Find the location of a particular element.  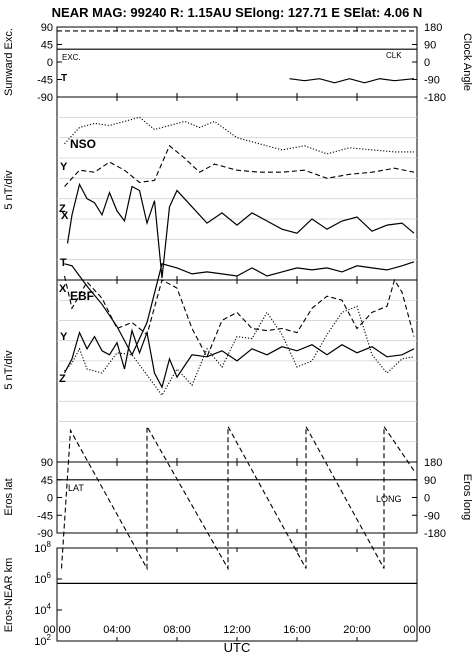

ebf-z-label: Z is located at coordinates (62, 379).